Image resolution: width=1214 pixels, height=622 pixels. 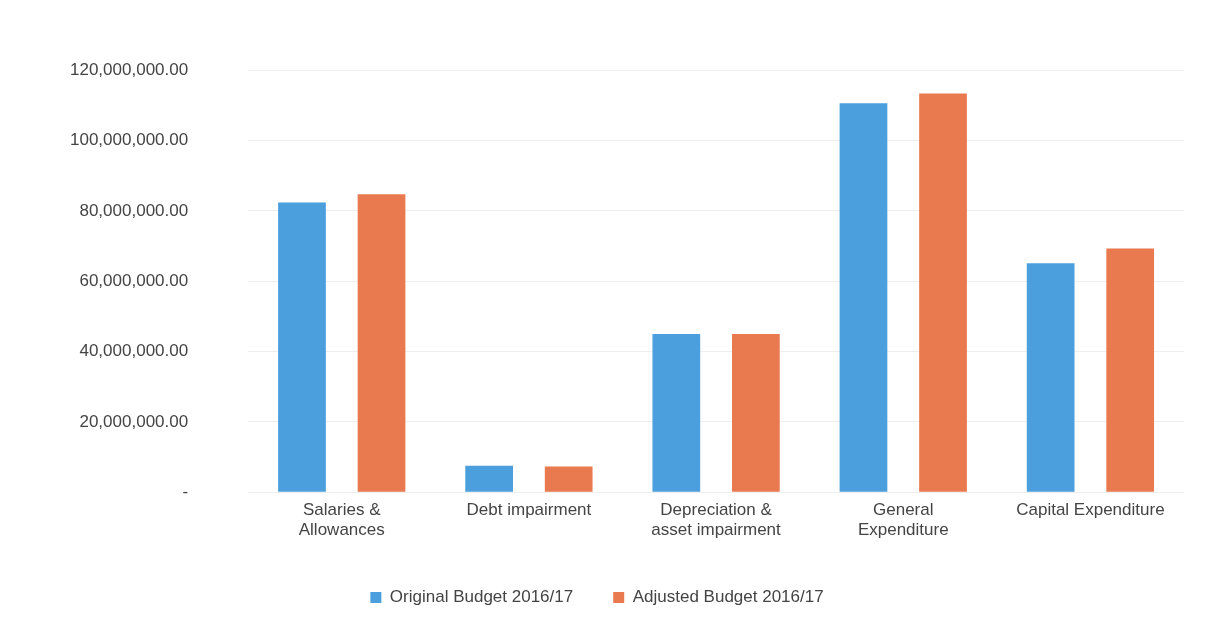 What do you see at coordinates (716, 520) in the screenshot?
I see `x-tick-label: Depreciation & asset impairment` at bounding box center [716, 520].